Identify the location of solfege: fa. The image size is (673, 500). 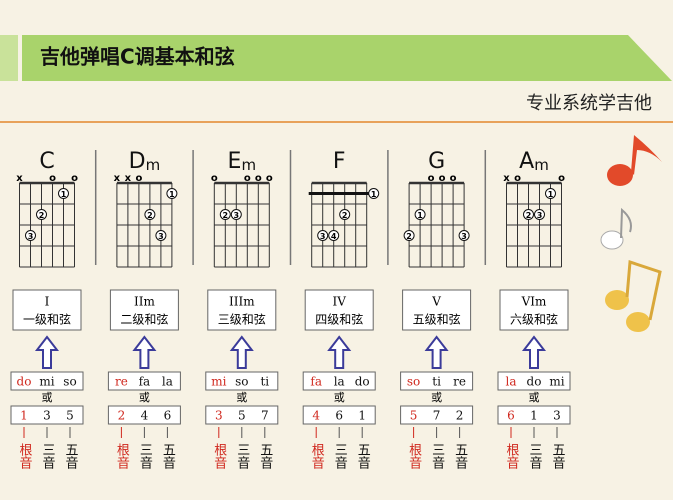
(316, 382).